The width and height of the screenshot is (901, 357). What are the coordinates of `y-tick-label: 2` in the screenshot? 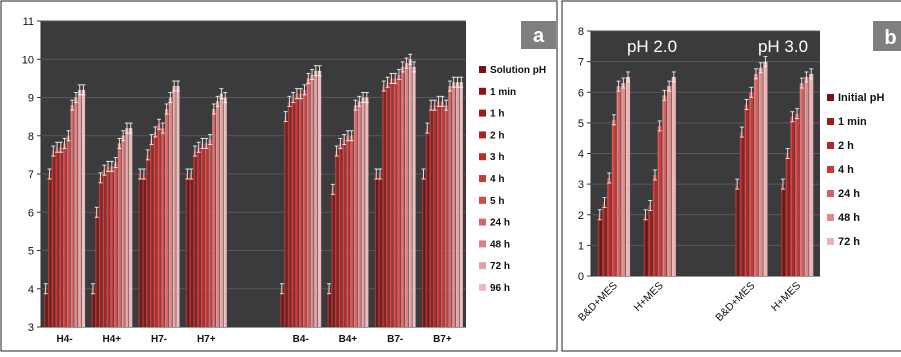 It's located at (581, 216).